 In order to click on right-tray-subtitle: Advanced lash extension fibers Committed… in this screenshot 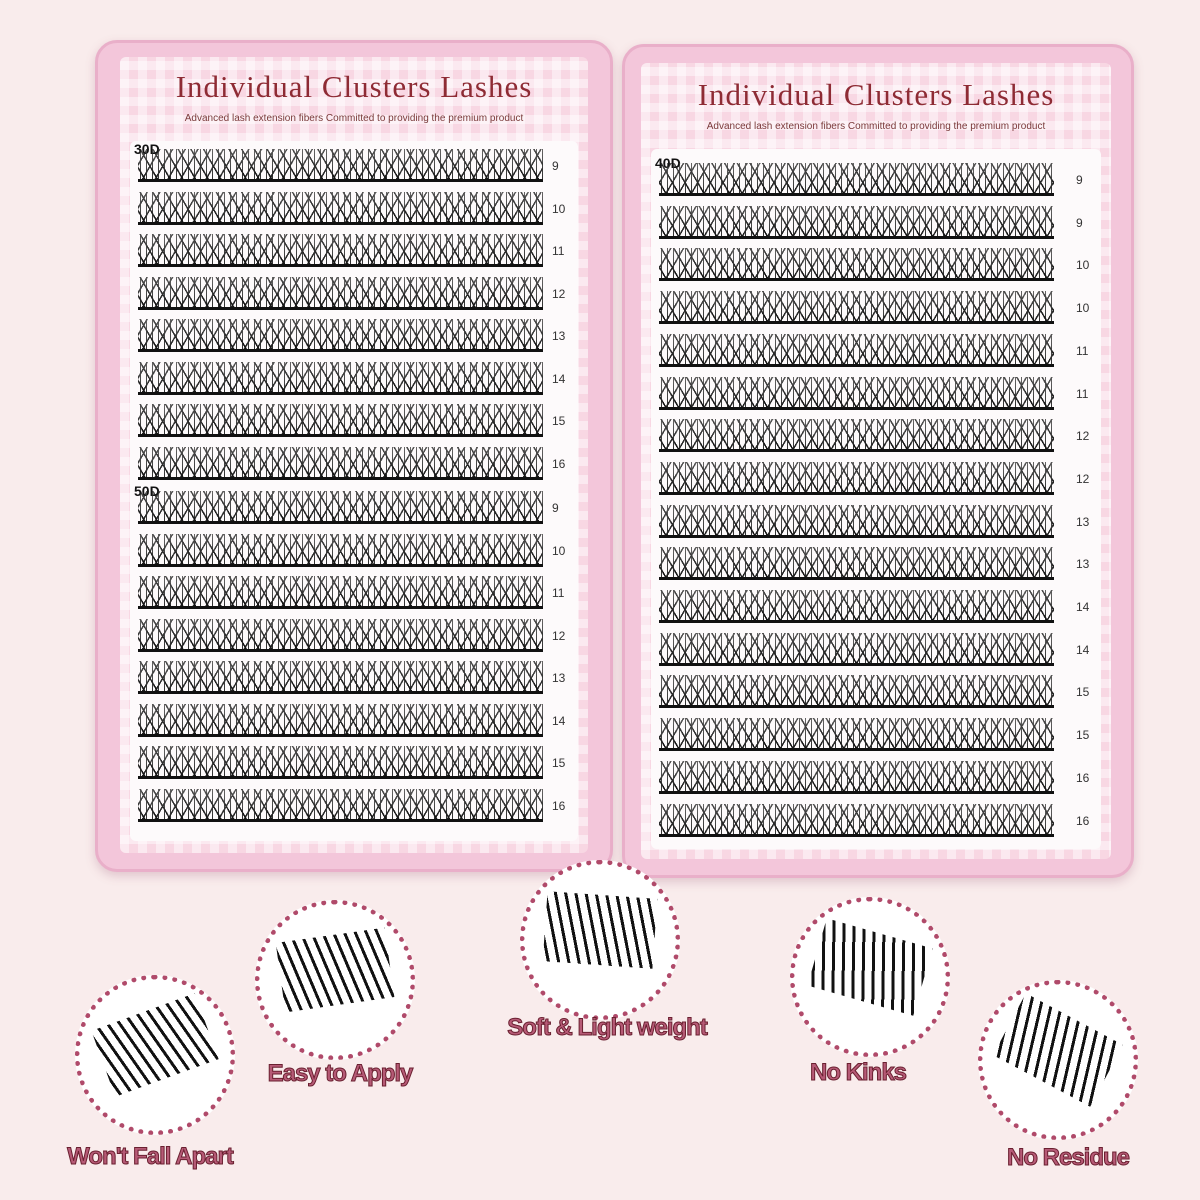, I will do `click(876, 126)`.